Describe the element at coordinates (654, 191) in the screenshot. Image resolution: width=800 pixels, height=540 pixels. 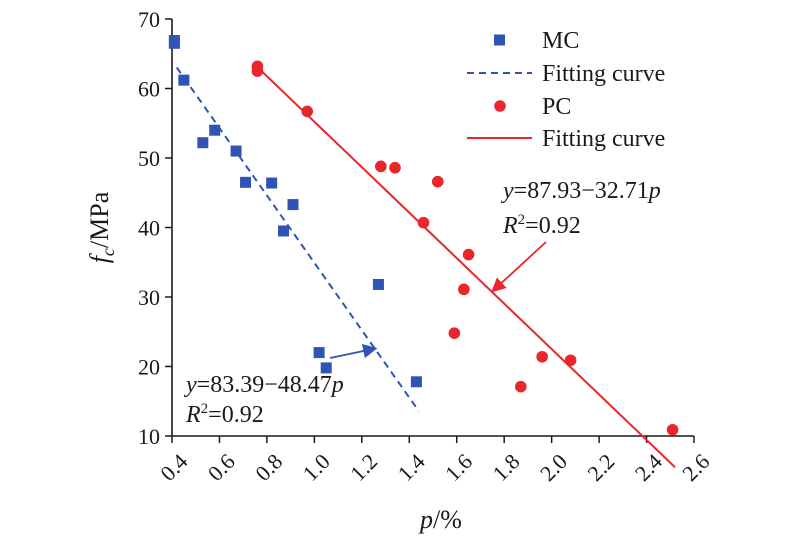
I see `pc-equation-p: p` at that location.